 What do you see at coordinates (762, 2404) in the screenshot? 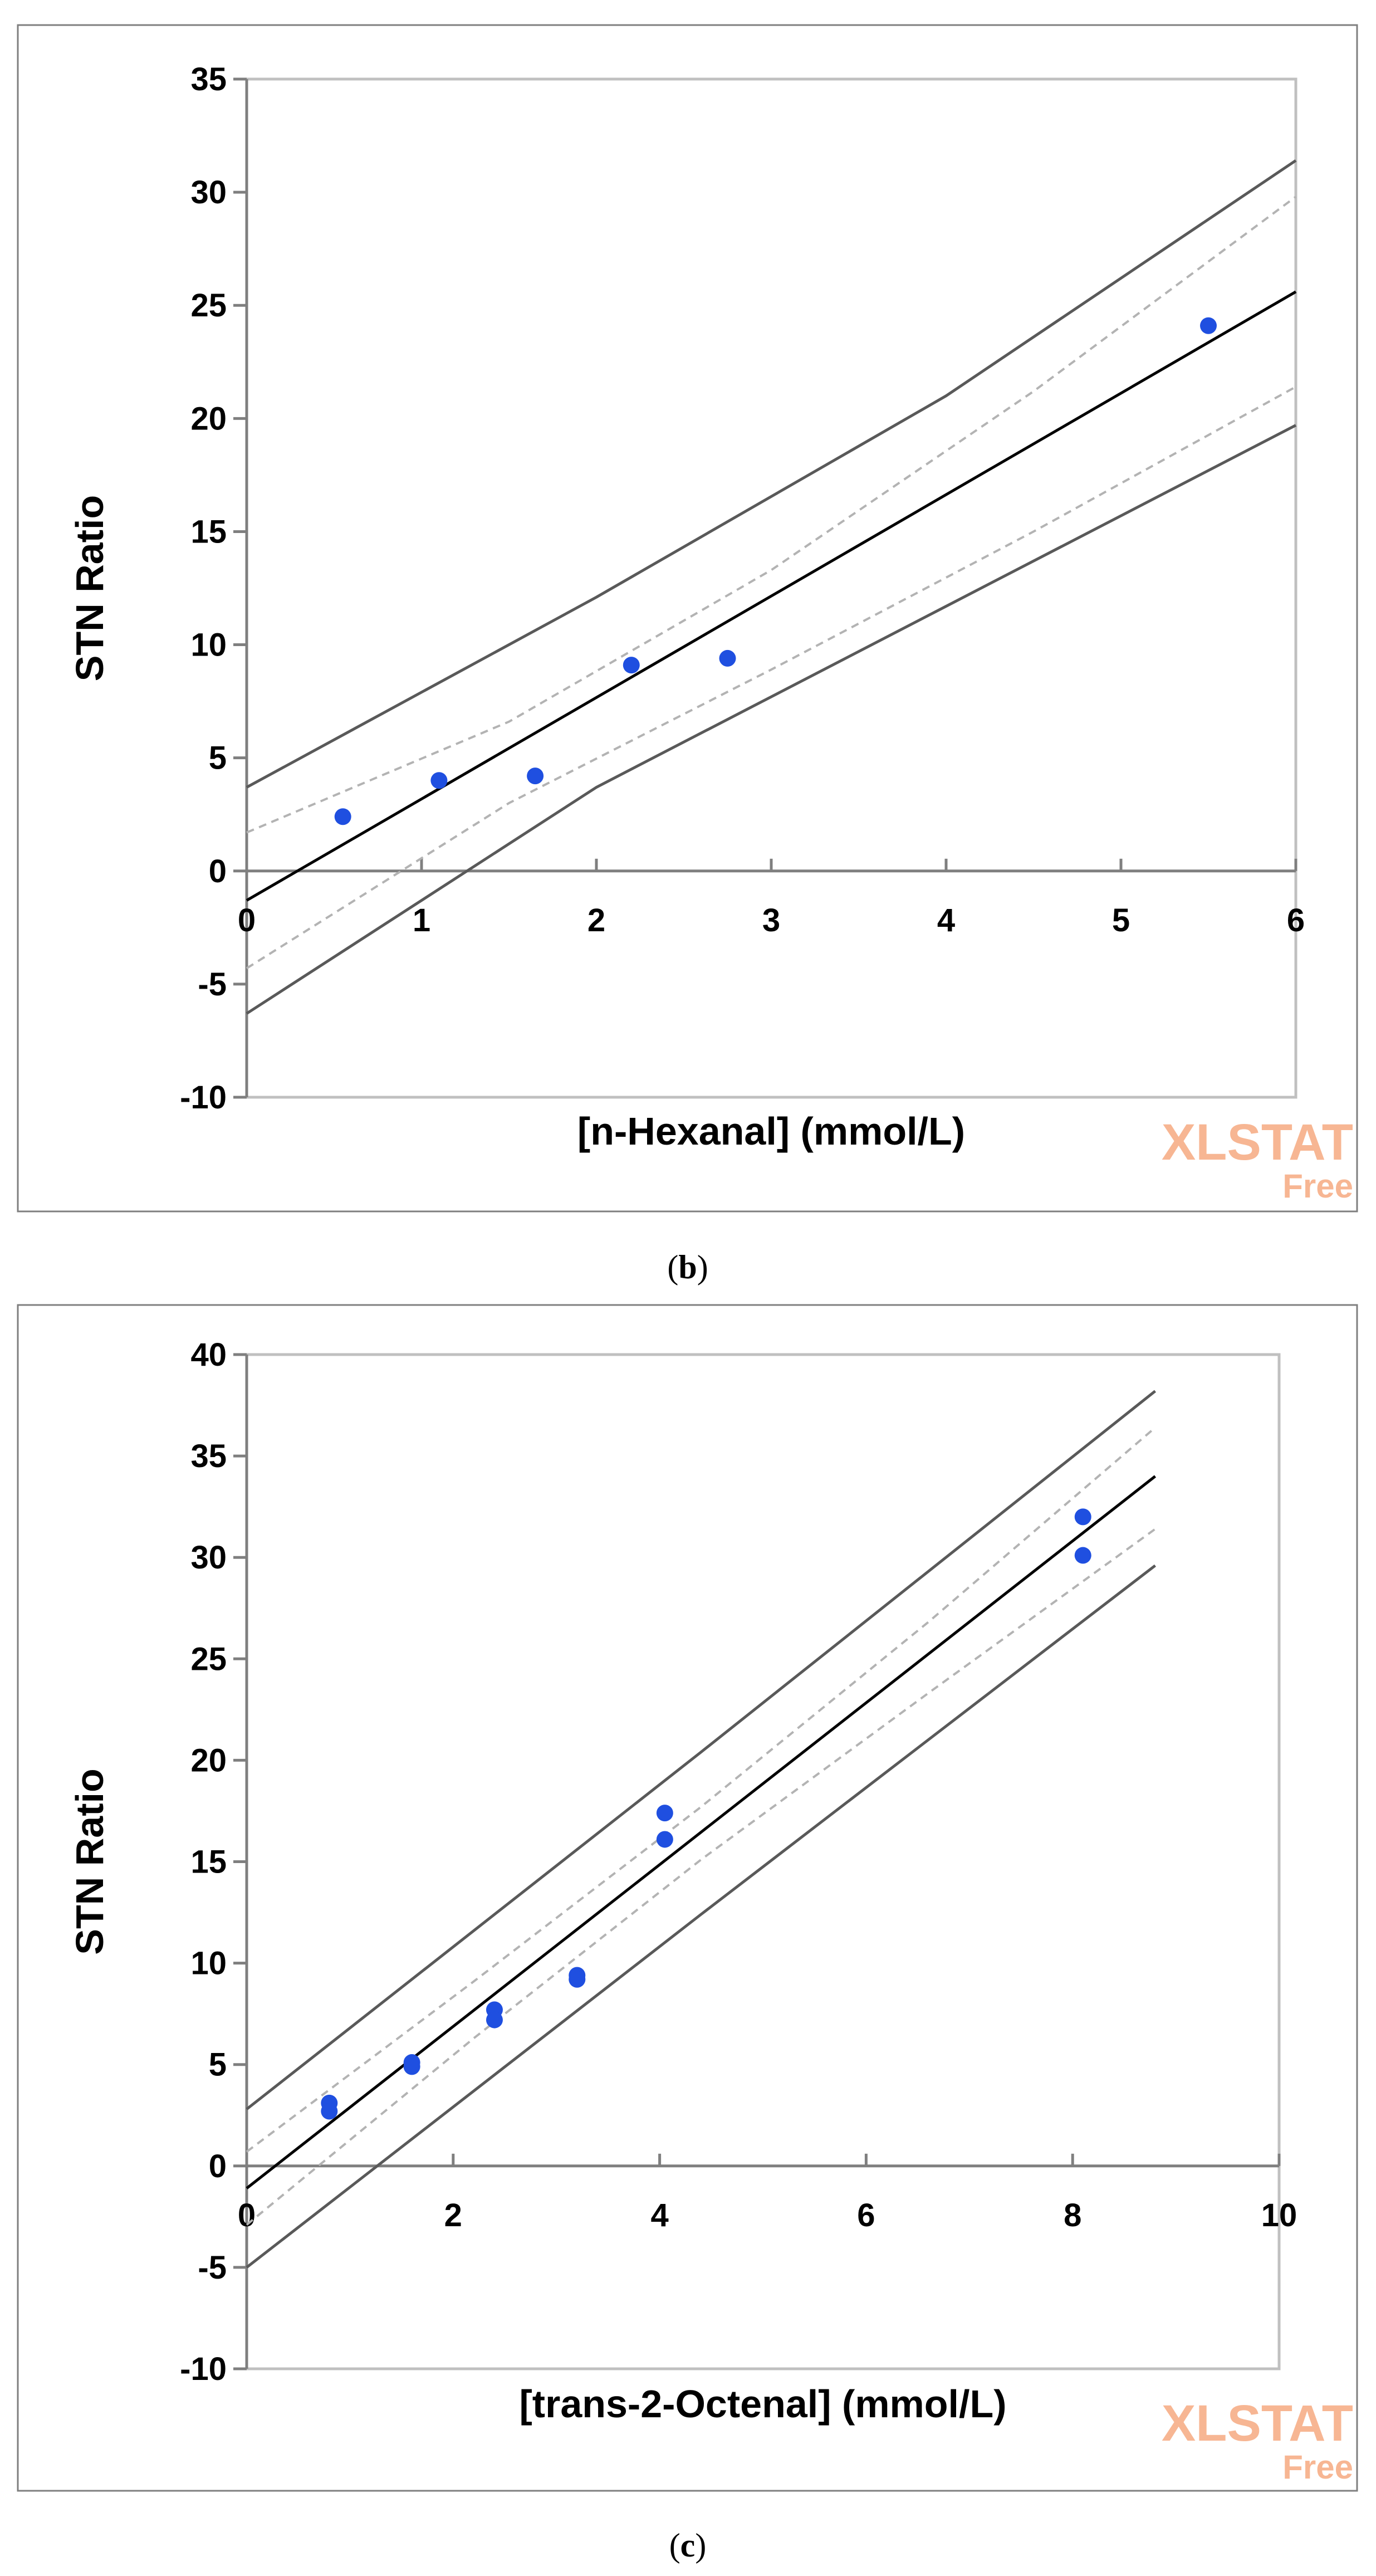
I see `x-axis-title: [trans-2-Octenal] (mmol/L)` at bounding box center [762, 2404].